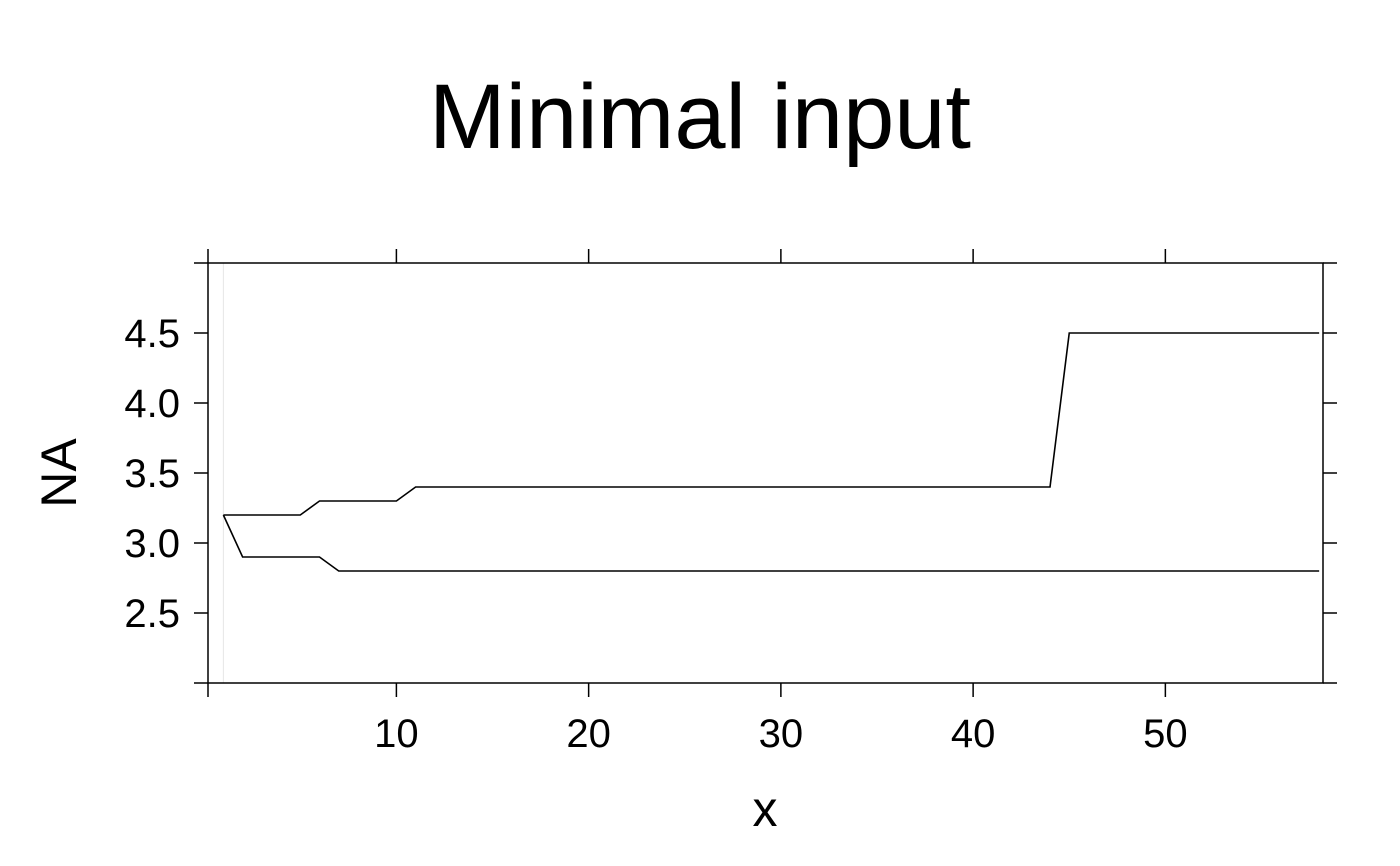 This screenshot has width=1400, height=866. Describe the element at coordinates (152, 614) in the screenshot. I see `y-tick-label: 2.5` at that location.